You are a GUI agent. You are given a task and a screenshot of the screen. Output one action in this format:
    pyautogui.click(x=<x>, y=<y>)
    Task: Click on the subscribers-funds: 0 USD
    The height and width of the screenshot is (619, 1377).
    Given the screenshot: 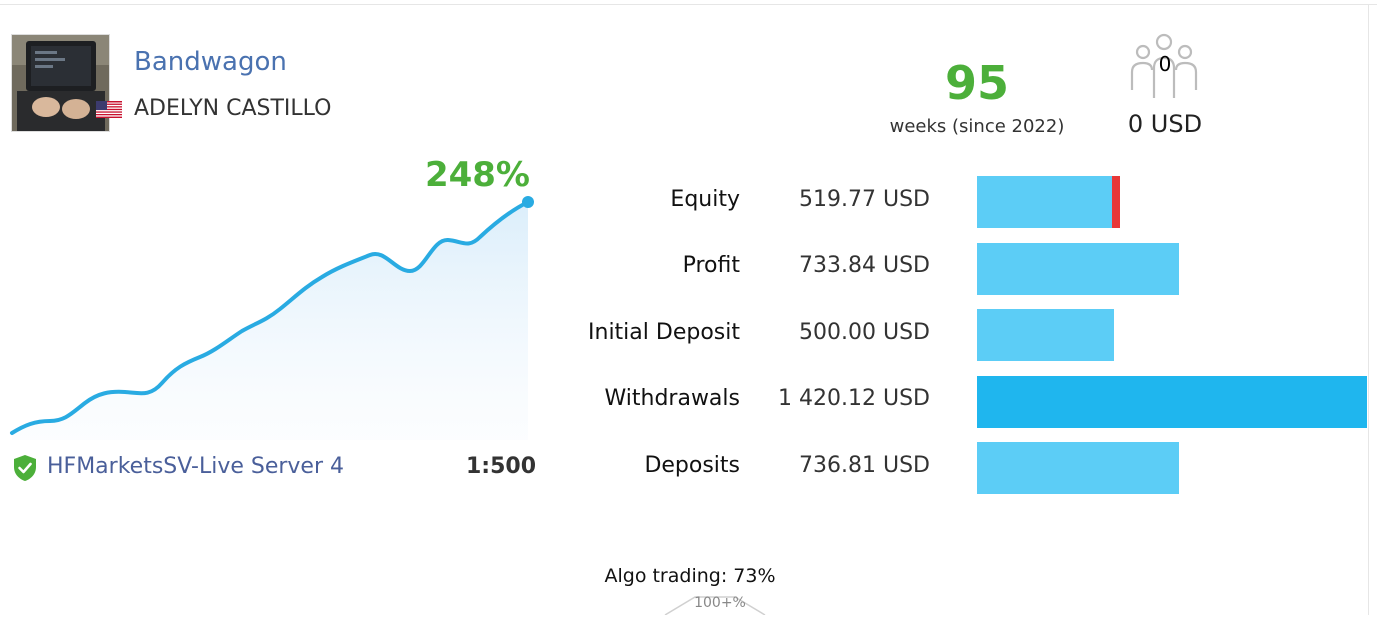 What is the action you would take?
    pyautogui.click(x=1165, y=124)
    